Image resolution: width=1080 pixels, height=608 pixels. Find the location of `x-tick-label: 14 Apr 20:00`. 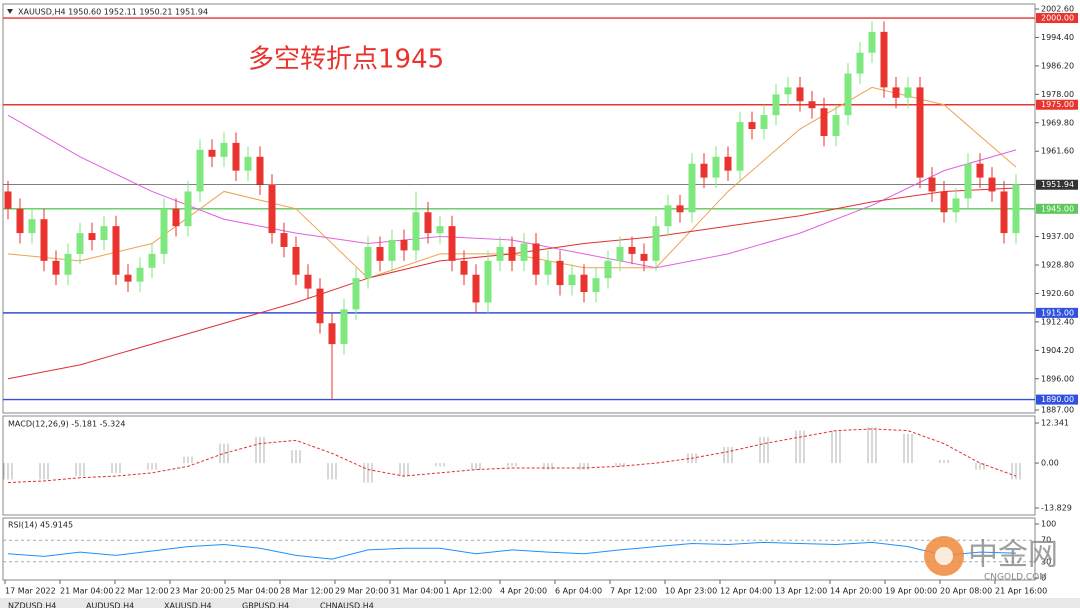

x-tick-label: 14 Apr 20:00 is located at coordinates (856, 591).